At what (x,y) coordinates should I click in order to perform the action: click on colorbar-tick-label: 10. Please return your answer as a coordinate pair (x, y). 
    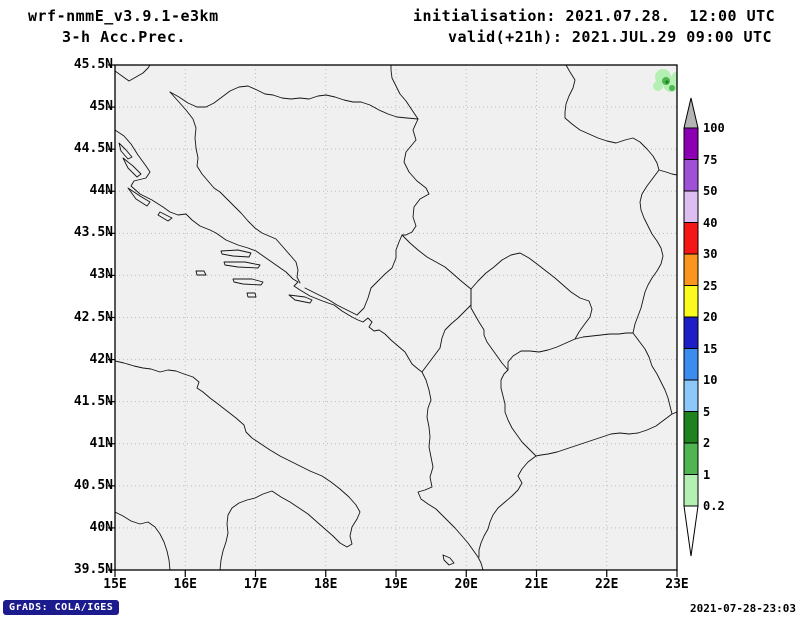
    Looking at the image, I should click on (710, 380).